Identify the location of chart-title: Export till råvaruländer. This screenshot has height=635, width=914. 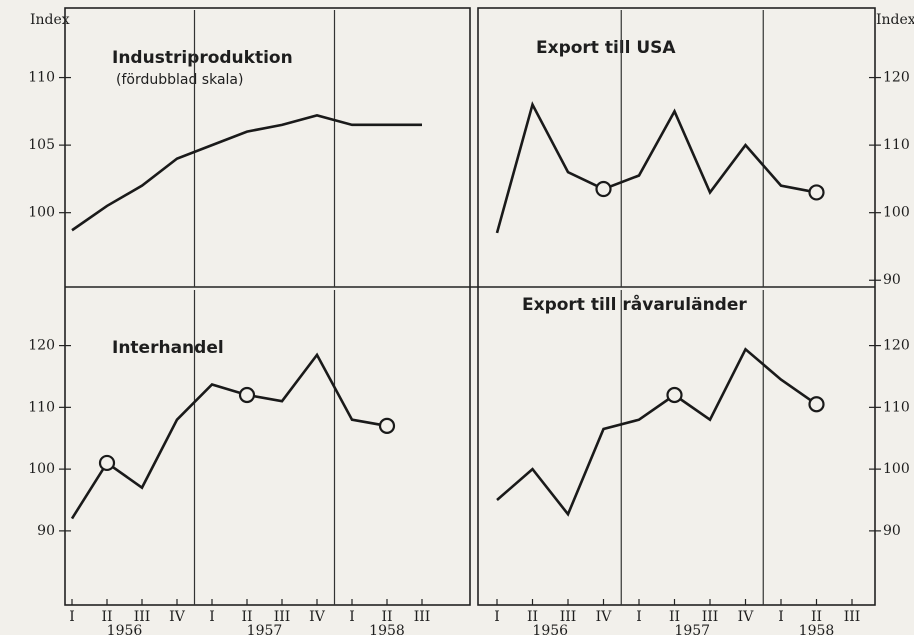
(634, 304).